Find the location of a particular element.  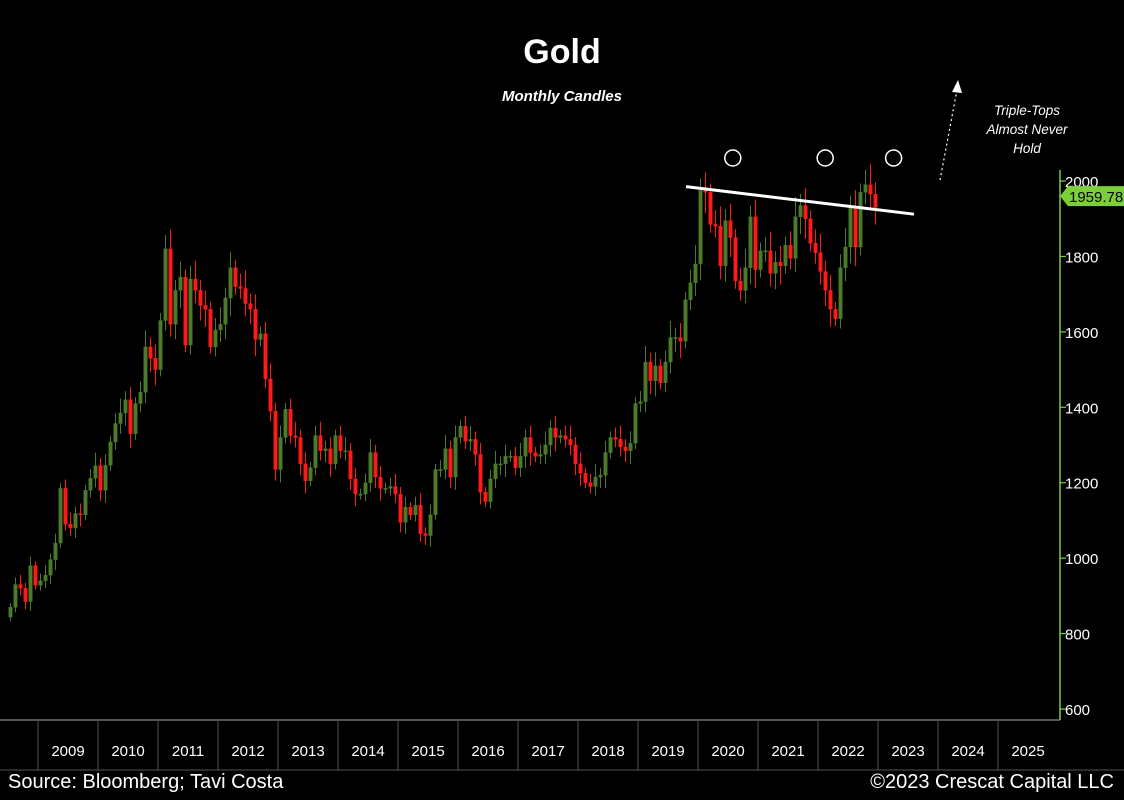

y-tick-label: 1200 is located at coordinates (1081, 484).